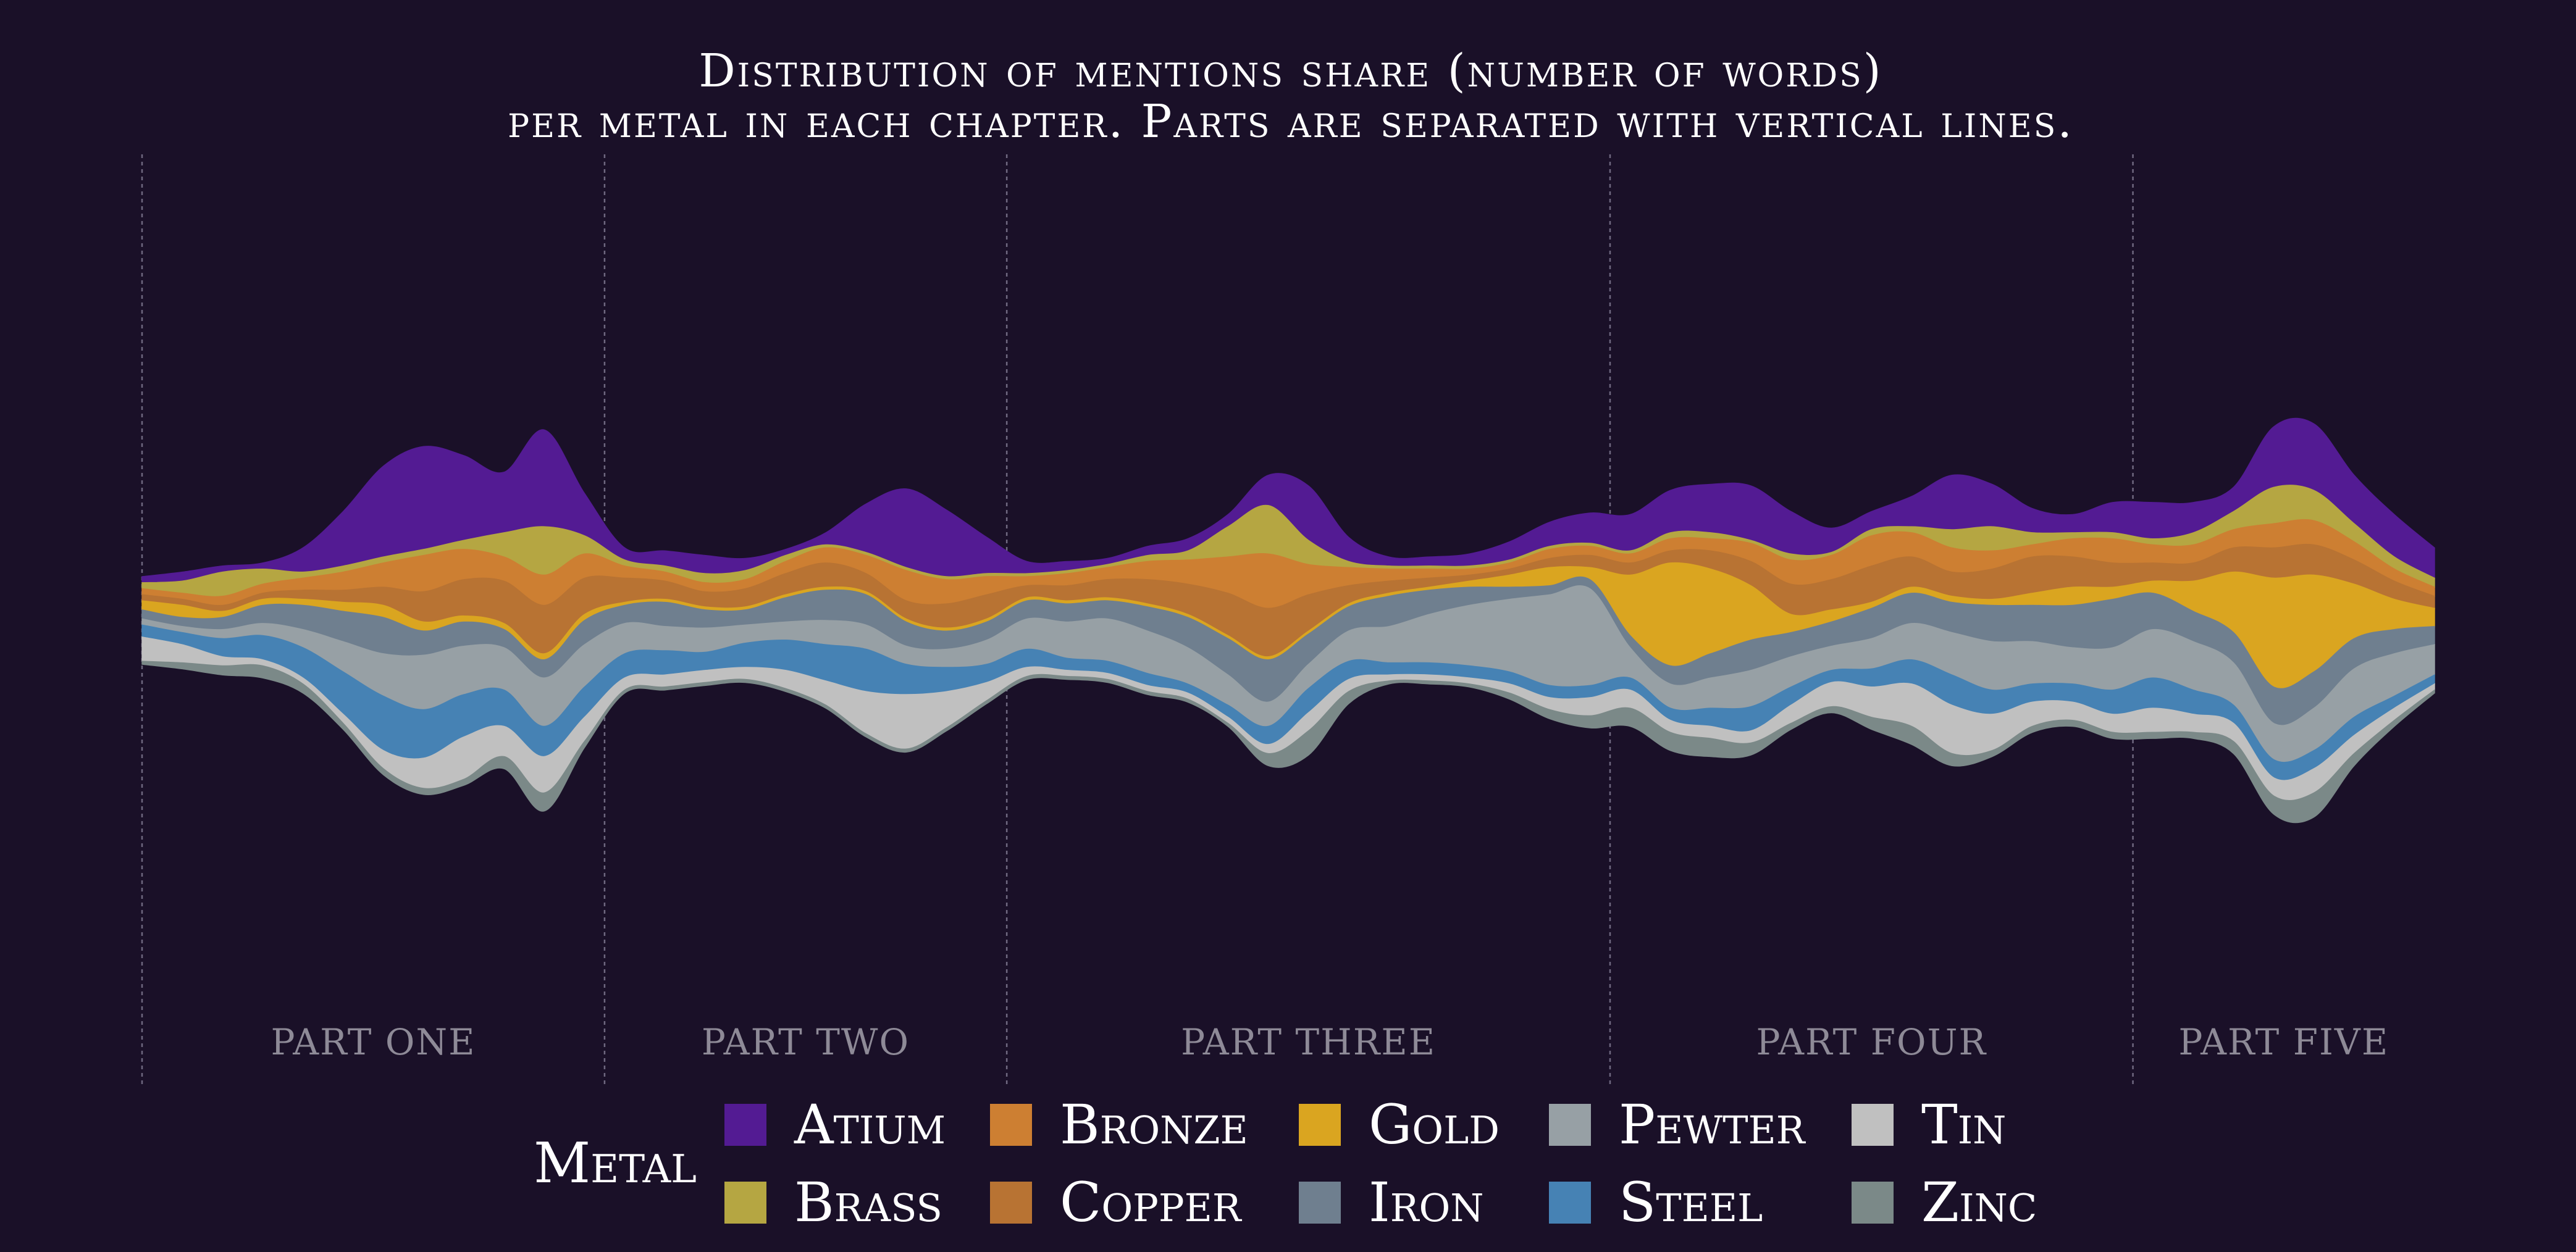 The height and width of the screenshot is (1252, 2576). Describe the element at coordinates (1320, 1125) in the screenshot. I see `legend-swatch-gold` at that location.